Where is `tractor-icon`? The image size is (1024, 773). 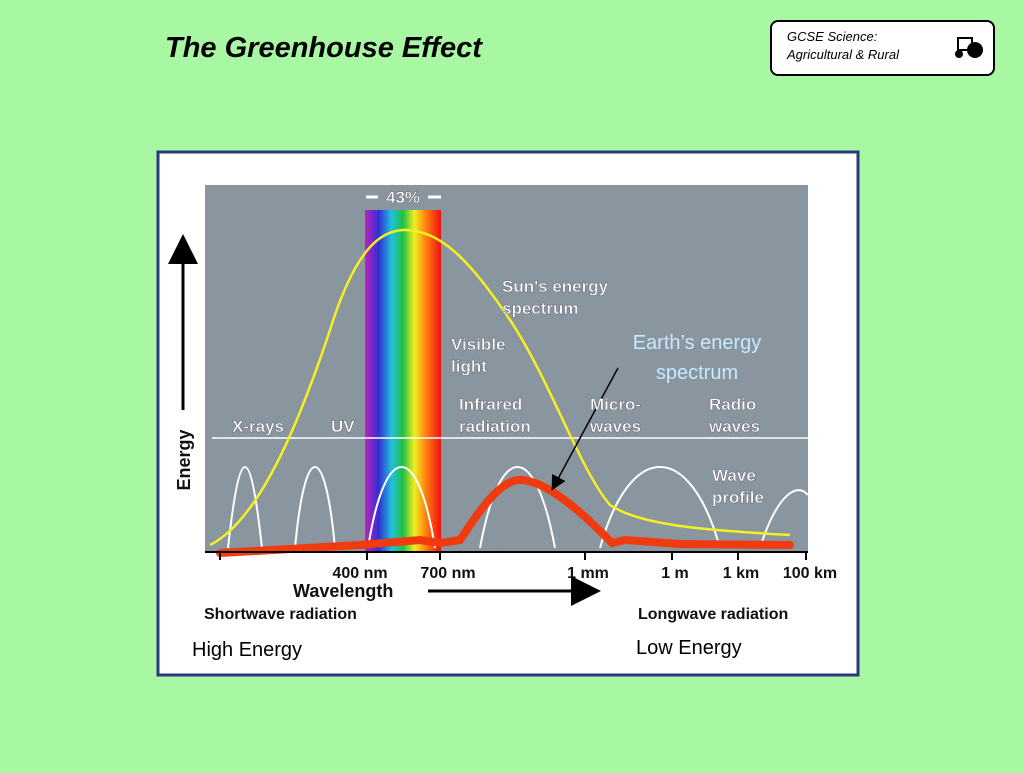
tractor-icon is located at coordinates (969, 47).